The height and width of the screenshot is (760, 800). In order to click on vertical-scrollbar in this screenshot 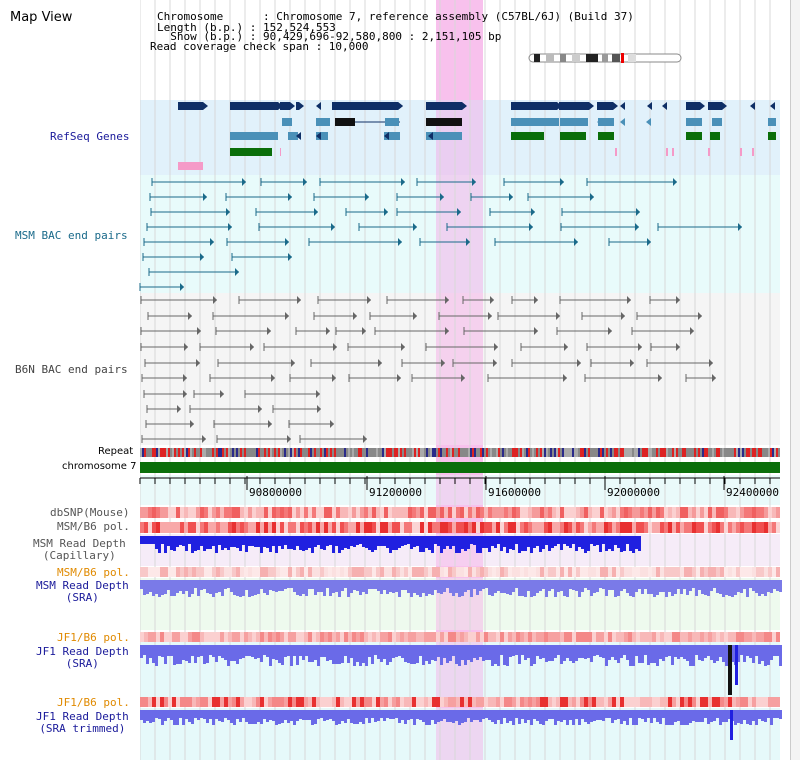, I will do `click(795, 380)`.